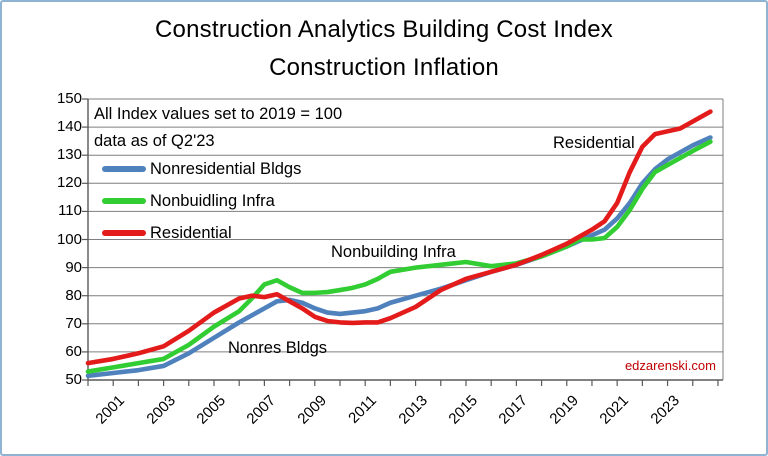 This screenshot has width=768, height=456. What do you see at coordinates (191, 232) in the screenshot?
I see `legend-label: Residential` at bounding box center [191, 232].